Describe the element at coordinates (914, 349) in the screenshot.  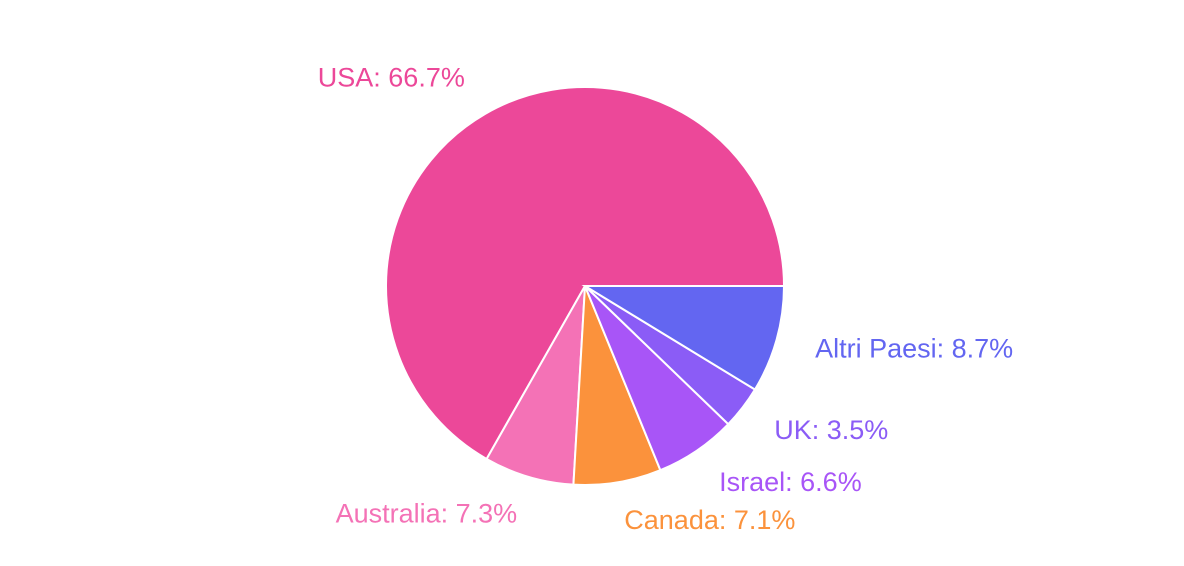
I see `slice-label: Altri Paesi: 8.7%` at that location.